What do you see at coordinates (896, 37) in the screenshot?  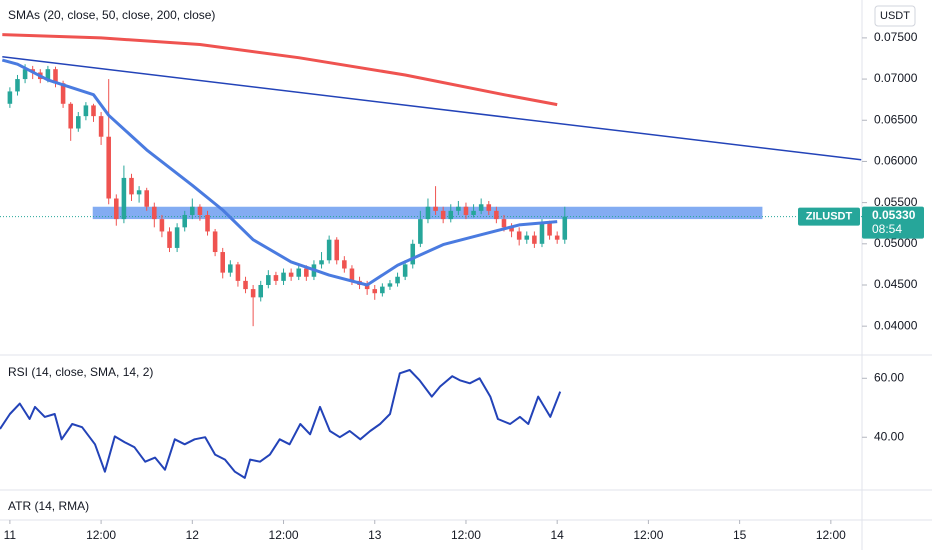 I see `y-tick-label: 0.07500` at bounding box center [896, 37].